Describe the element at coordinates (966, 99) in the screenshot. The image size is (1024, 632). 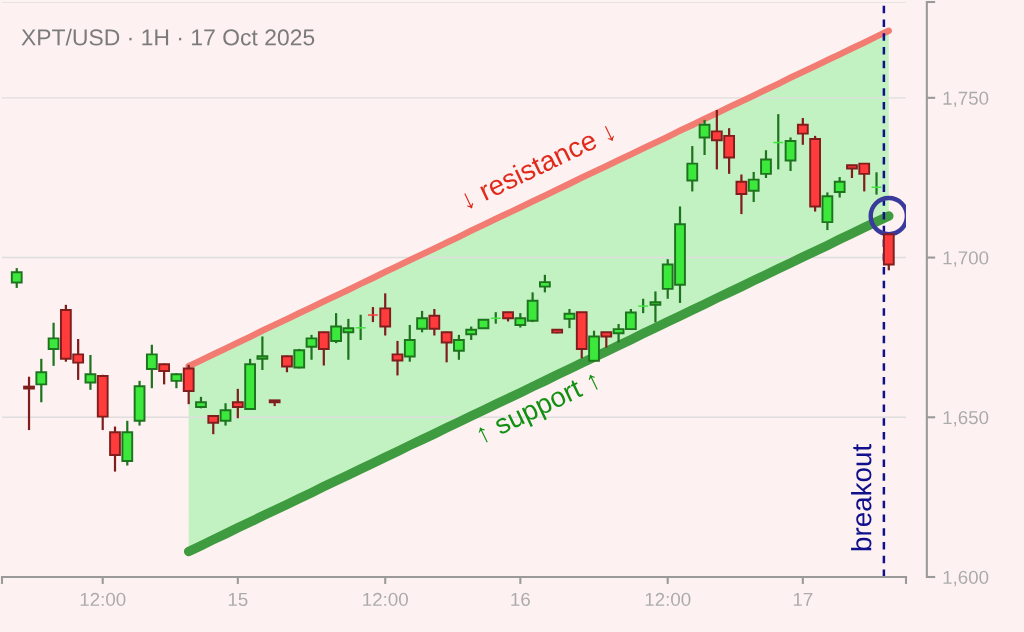
I see `y-tick-label: 1,750` at that location.